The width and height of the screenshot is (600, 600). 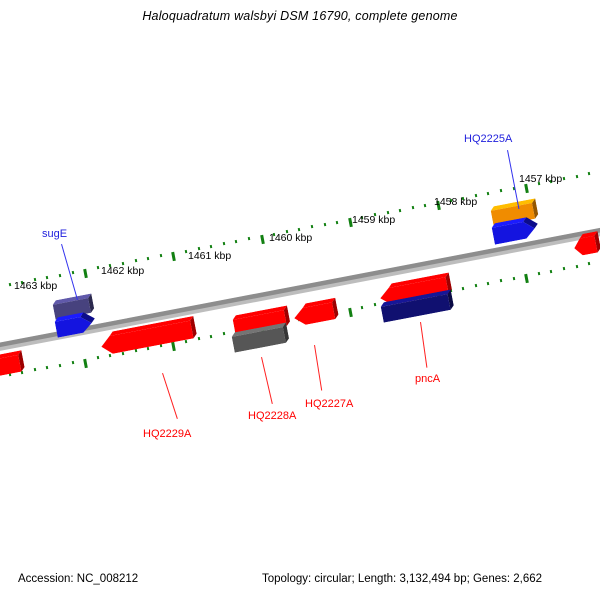 I want to click on feature-label-HQ2228A: HQ2228A, so click(x=272, y=416).